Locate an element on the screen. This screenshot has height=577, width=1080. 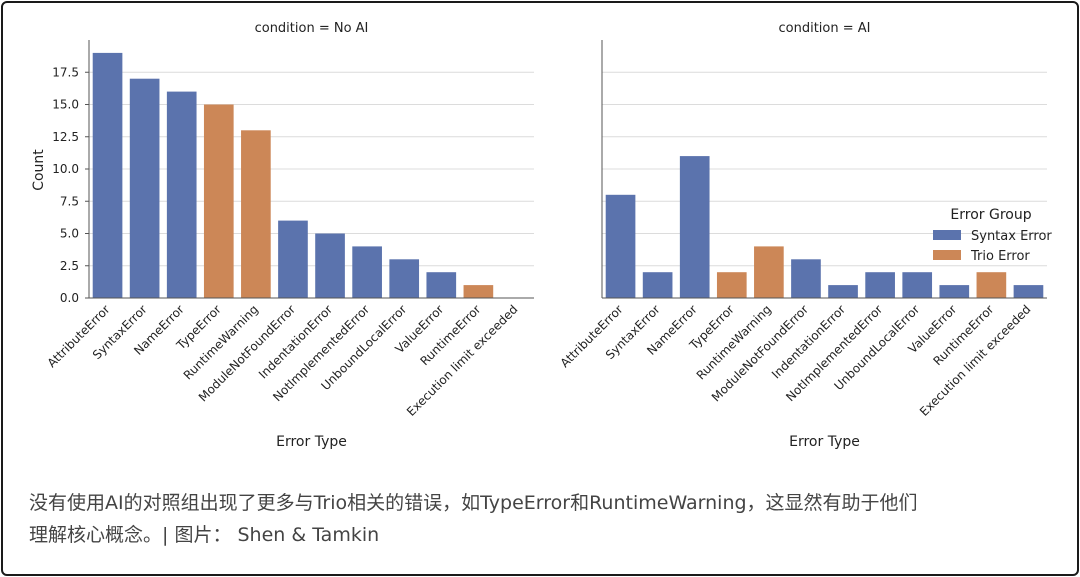
y-axis-label: Count is located at coordinates (39, 170).